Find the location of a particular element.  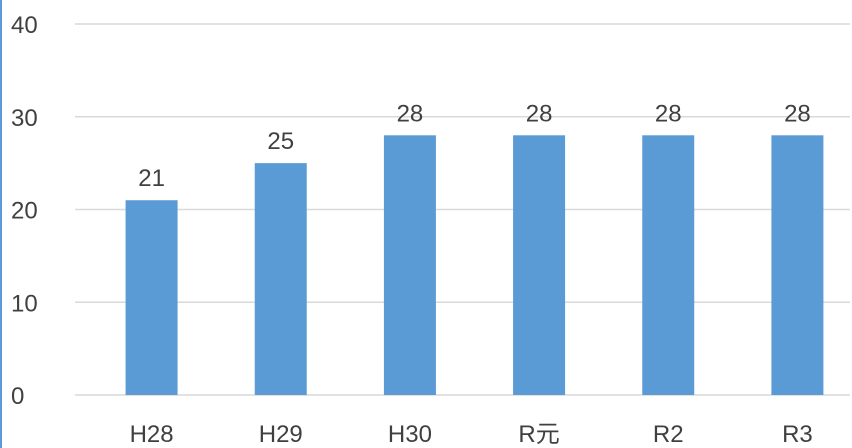

data-label-4: 28 is located at coordinates (668, 113).